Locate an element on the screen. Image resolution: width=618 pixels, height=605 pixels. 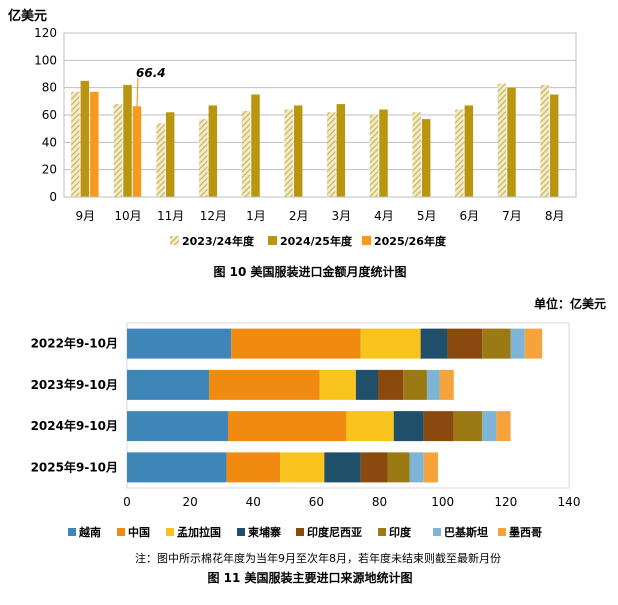
legend-label-2023: 2023/24年度 is located at coordinates (218, 241).